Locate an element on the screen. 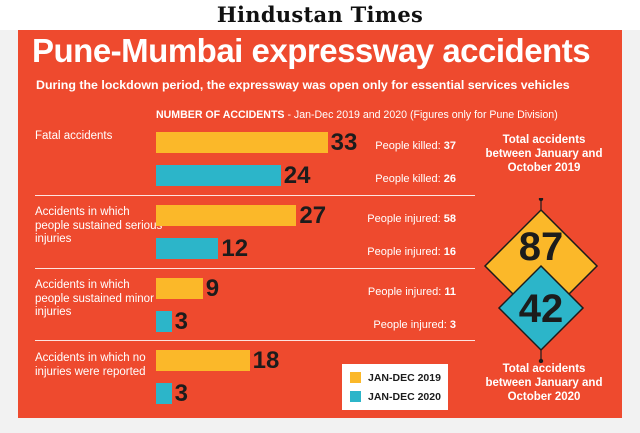  people-annotation: People injured: 3 is located at coordinates (387, 325).